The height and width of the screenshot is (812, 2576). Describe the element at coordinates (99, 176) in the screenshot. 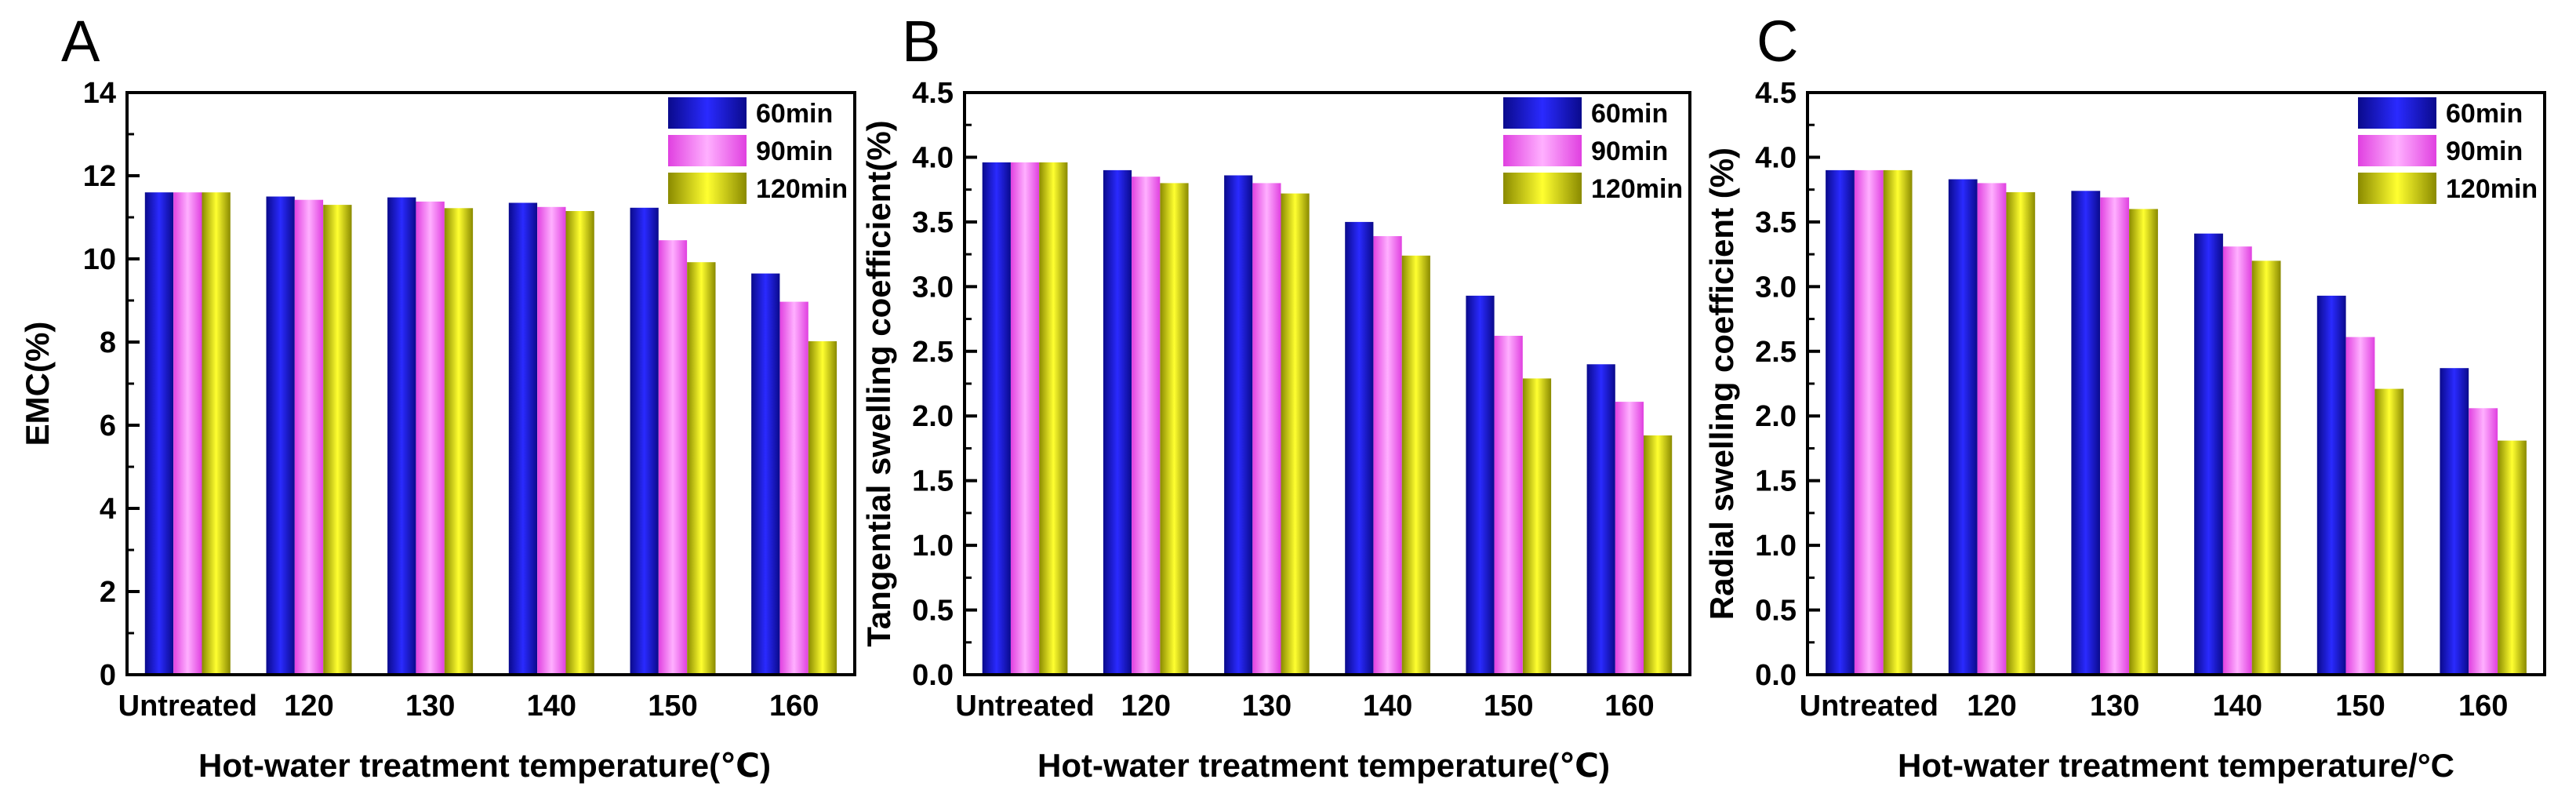

I see `y-tick-label: 12` at that location.